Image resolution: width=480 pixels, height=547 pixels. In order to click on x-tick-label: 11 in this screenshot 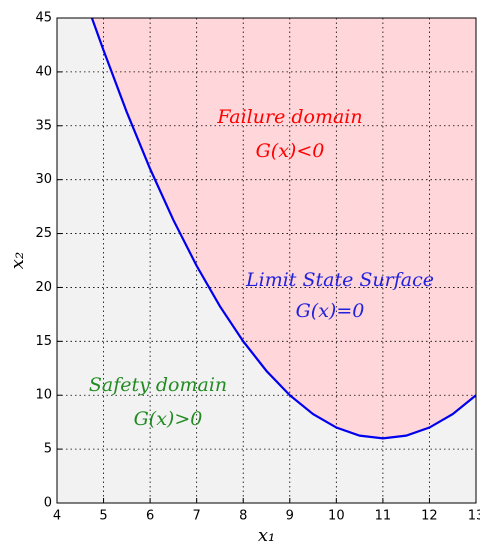, I will do `click(383, 516)`.